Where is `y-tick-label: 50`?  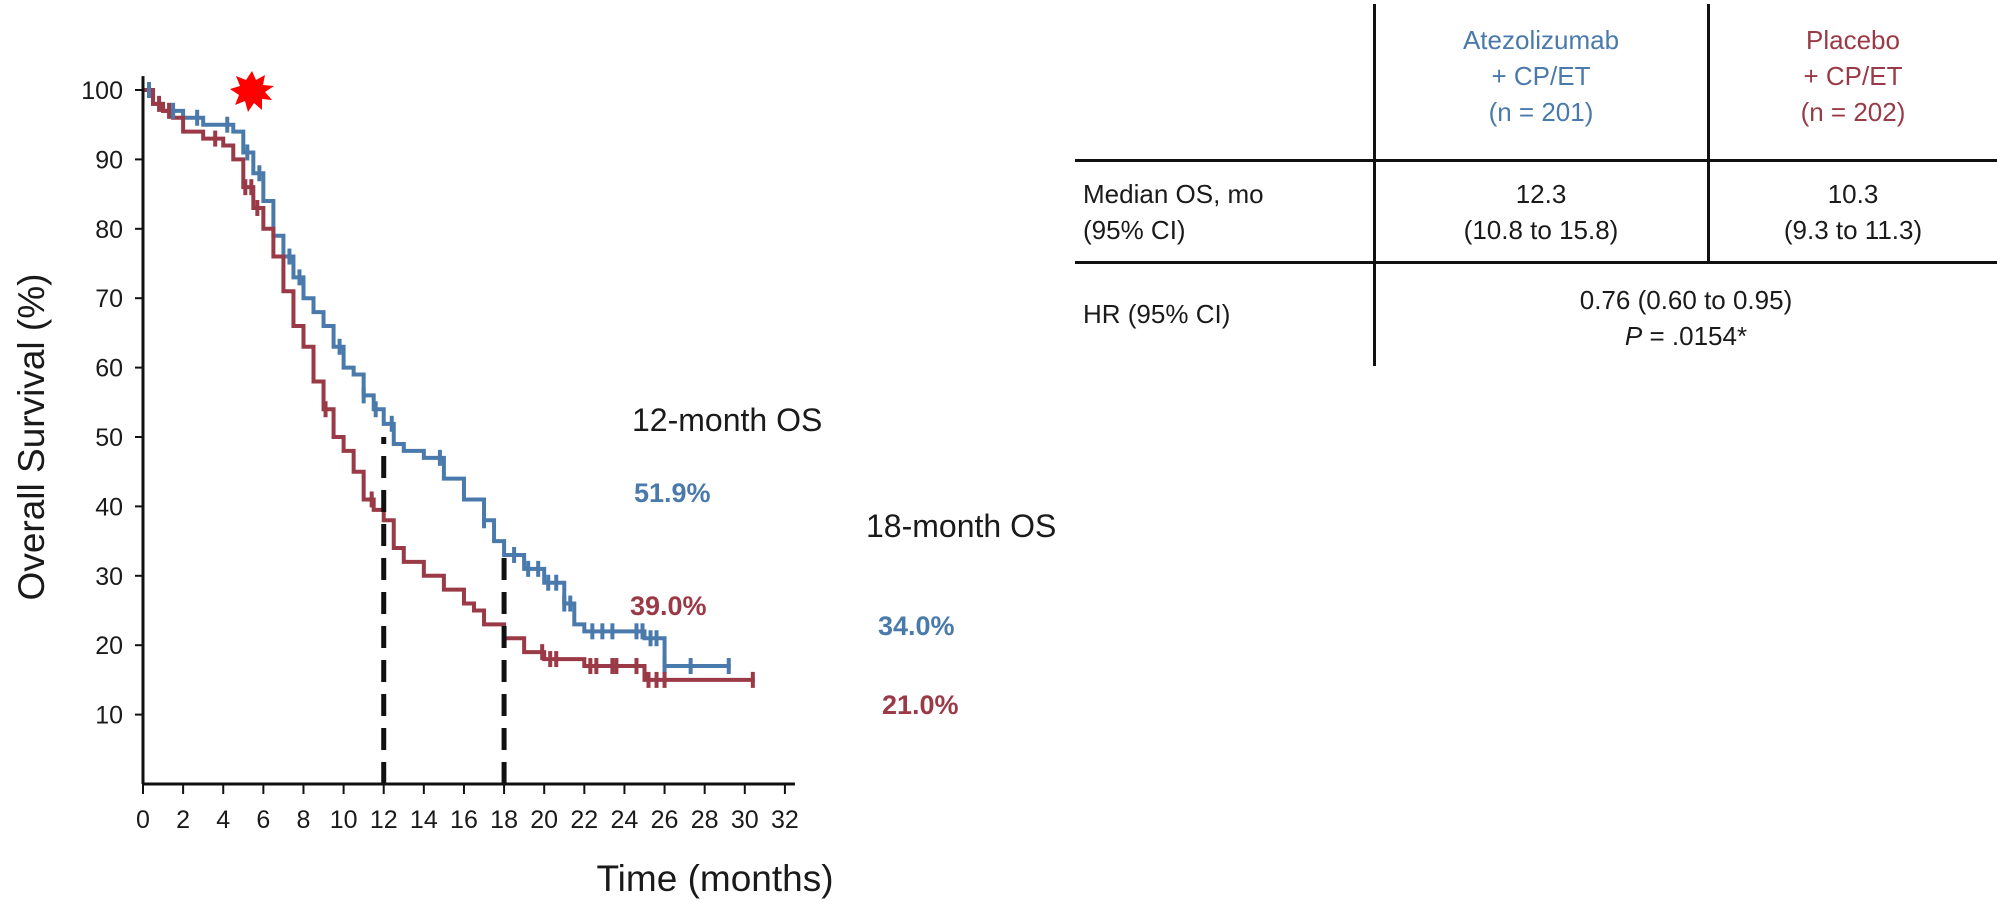 y-tick-label: 50 is located at coordinates (109, 438).